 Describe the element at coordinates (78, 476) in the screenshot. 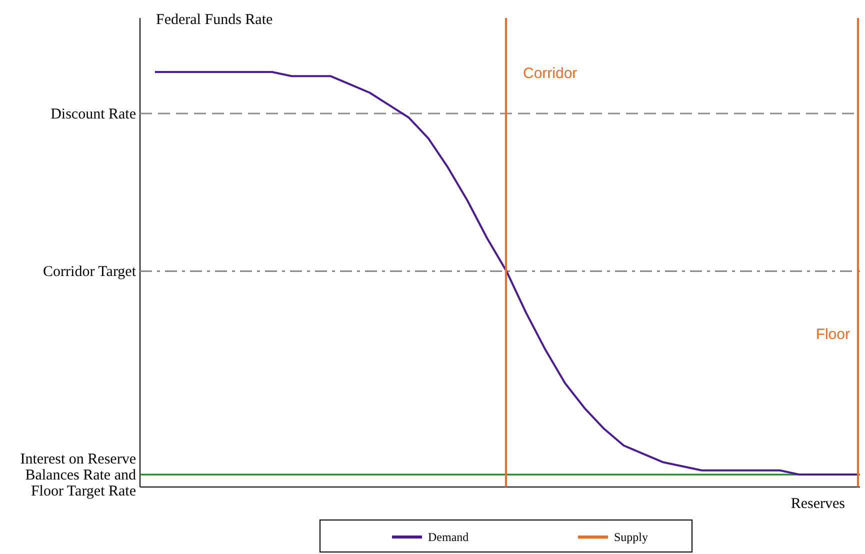

I see `ref-line-label: Interest on Reserve Balances Rate and Floor Target Rate` at that location.